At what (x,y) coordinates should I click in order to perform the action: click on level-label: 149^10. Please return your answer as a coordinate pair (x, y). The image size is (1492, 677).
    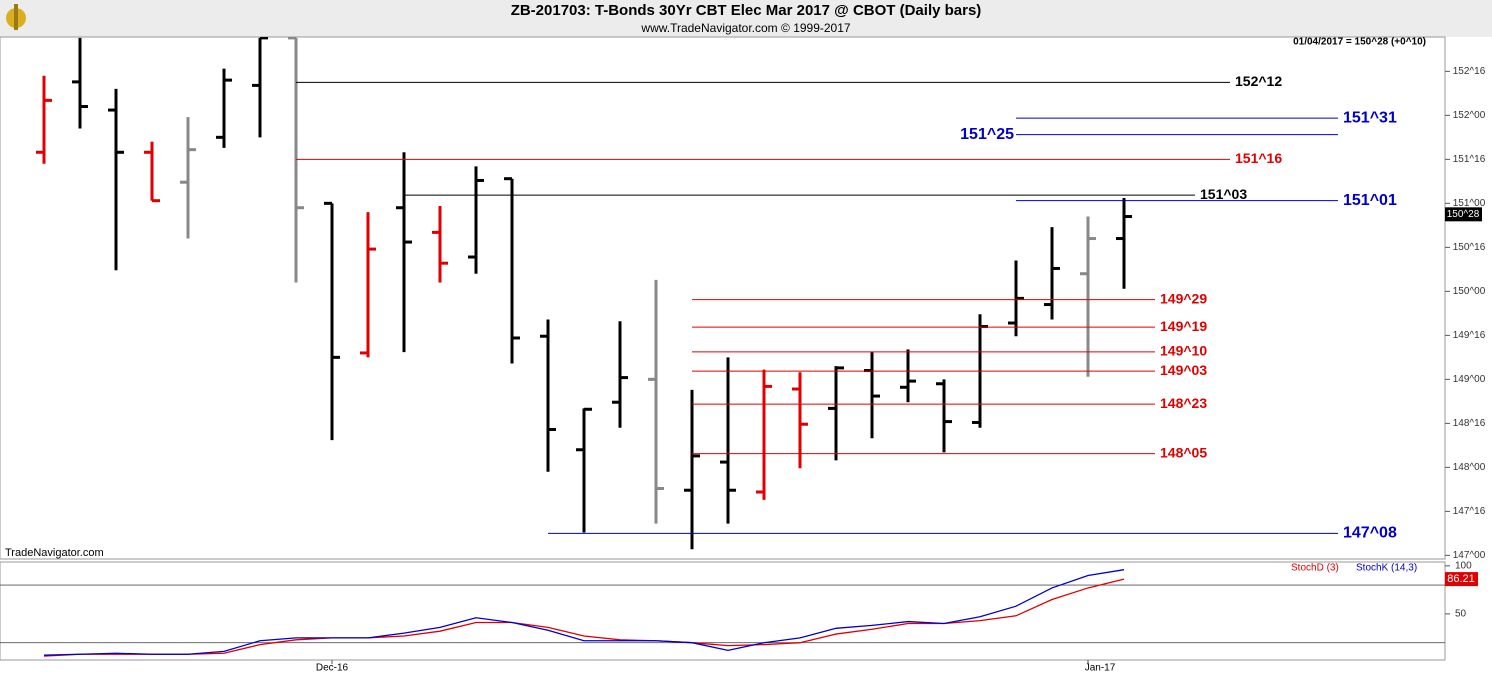
    Looking at the image, I should click on (1183, 351).